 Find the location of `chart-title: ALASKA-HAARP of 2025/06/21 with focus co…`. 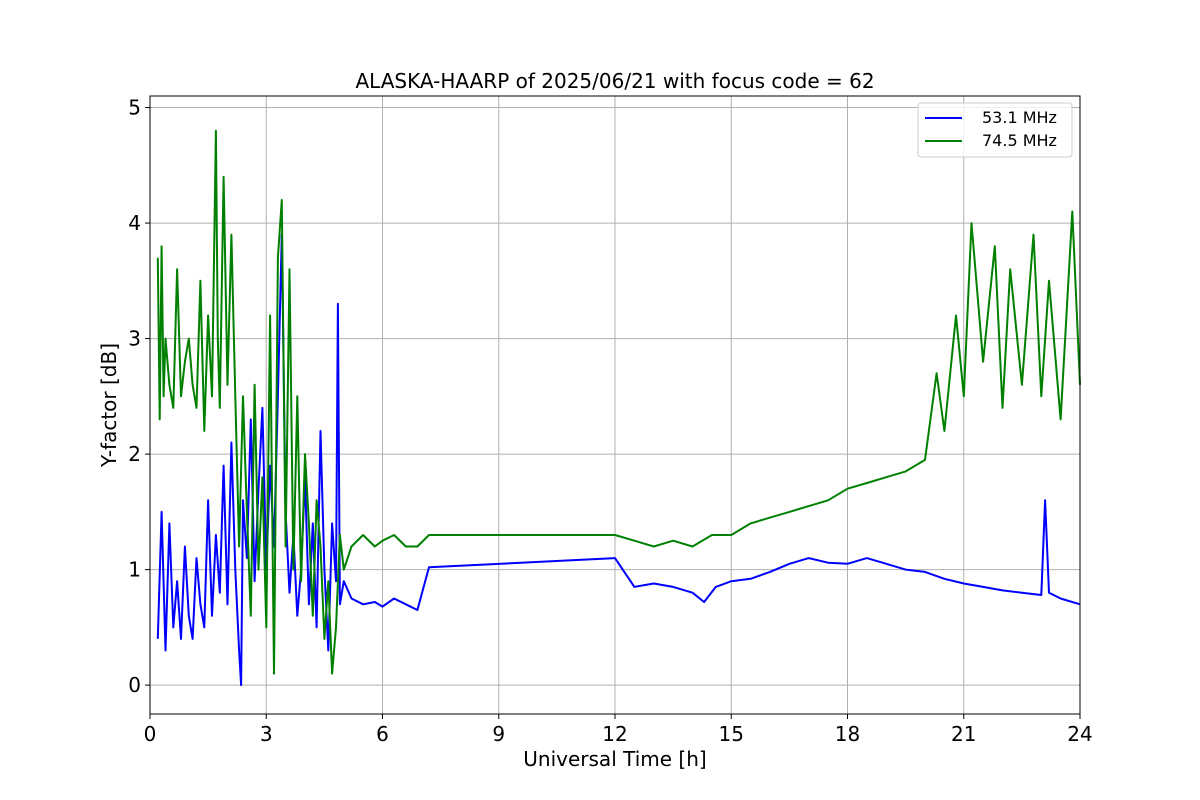

chart-title: ALASKA-HAARP of 2025/06/21 with focus co… is located at coordinates (614, 81).